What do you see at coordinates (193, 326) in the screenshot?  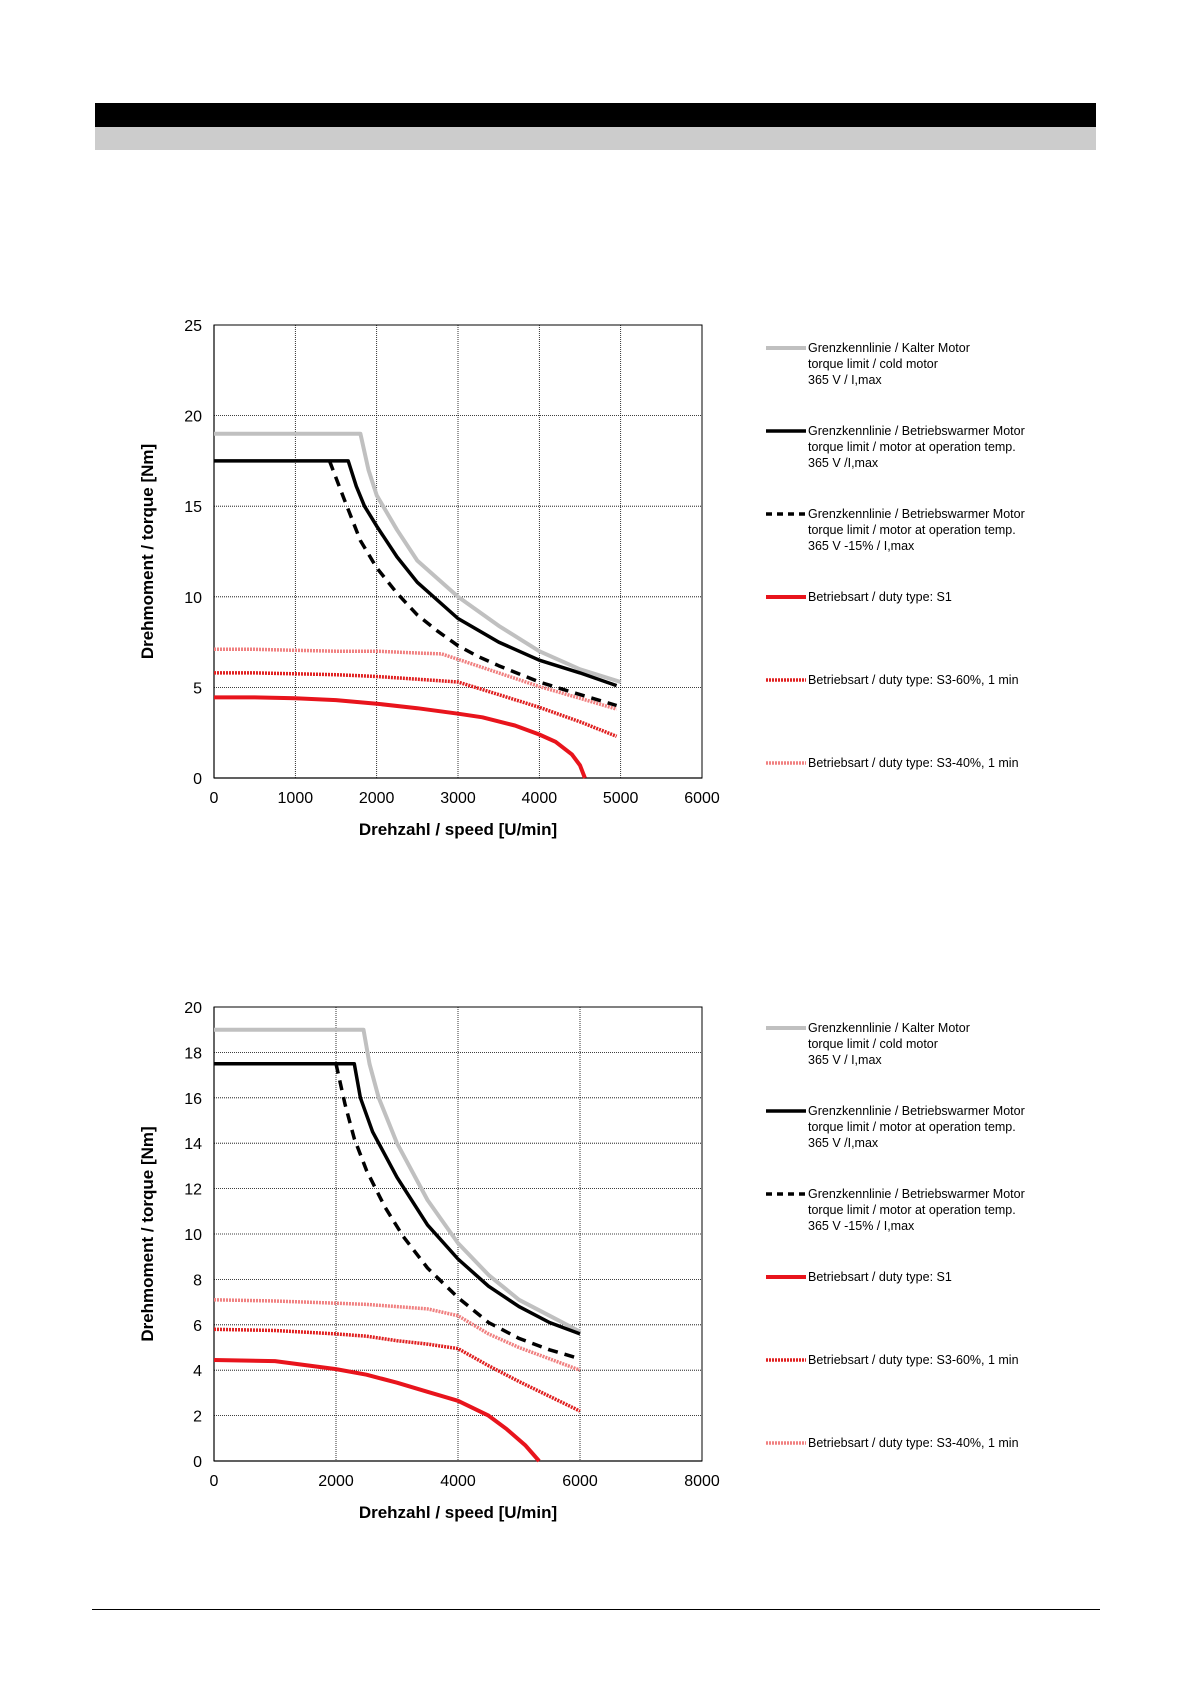 I see `y-tick-label: 25` at bounding box center [193, 326].